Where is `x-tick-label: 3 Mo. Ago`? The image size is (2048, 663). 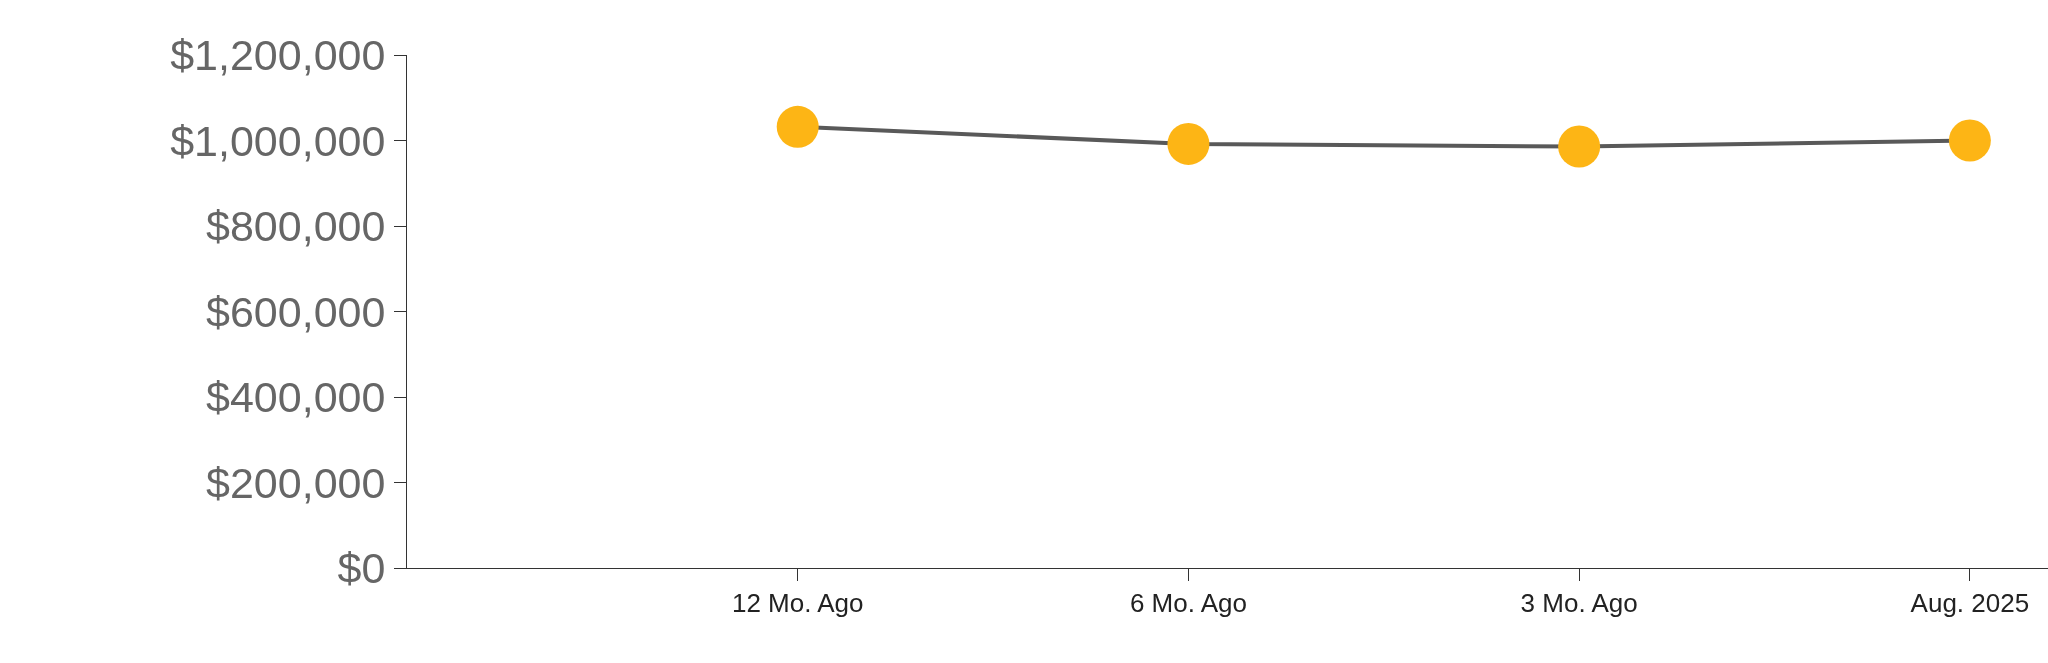
x-tick-label: 3 Mo. Ago is located at coordinates (1579, 603).